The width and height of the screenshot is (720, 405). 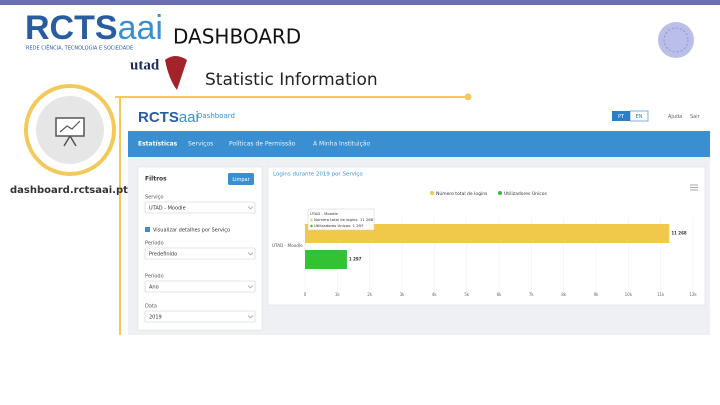 What do you see at coordinates (693, 294) in the screenshot?
I see `x-tick-label: 12k` at bounding box center [693, 294].